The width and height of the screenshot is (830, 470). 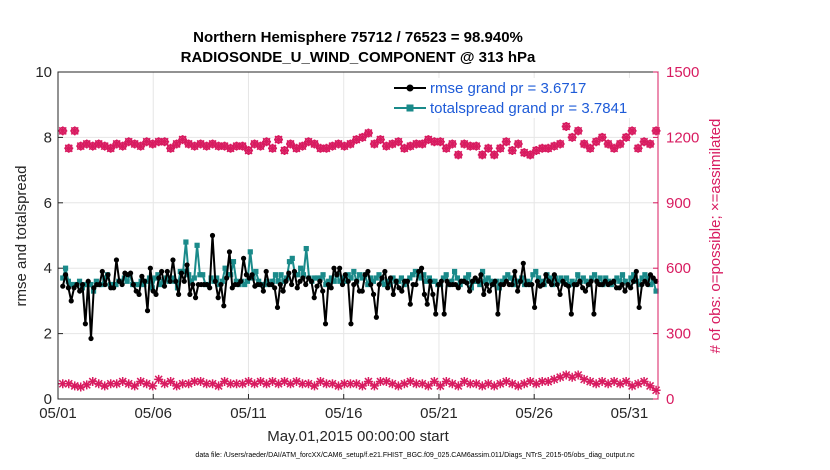 I want to click on x-tick-label: 05/11, so click(x=248, y=413).